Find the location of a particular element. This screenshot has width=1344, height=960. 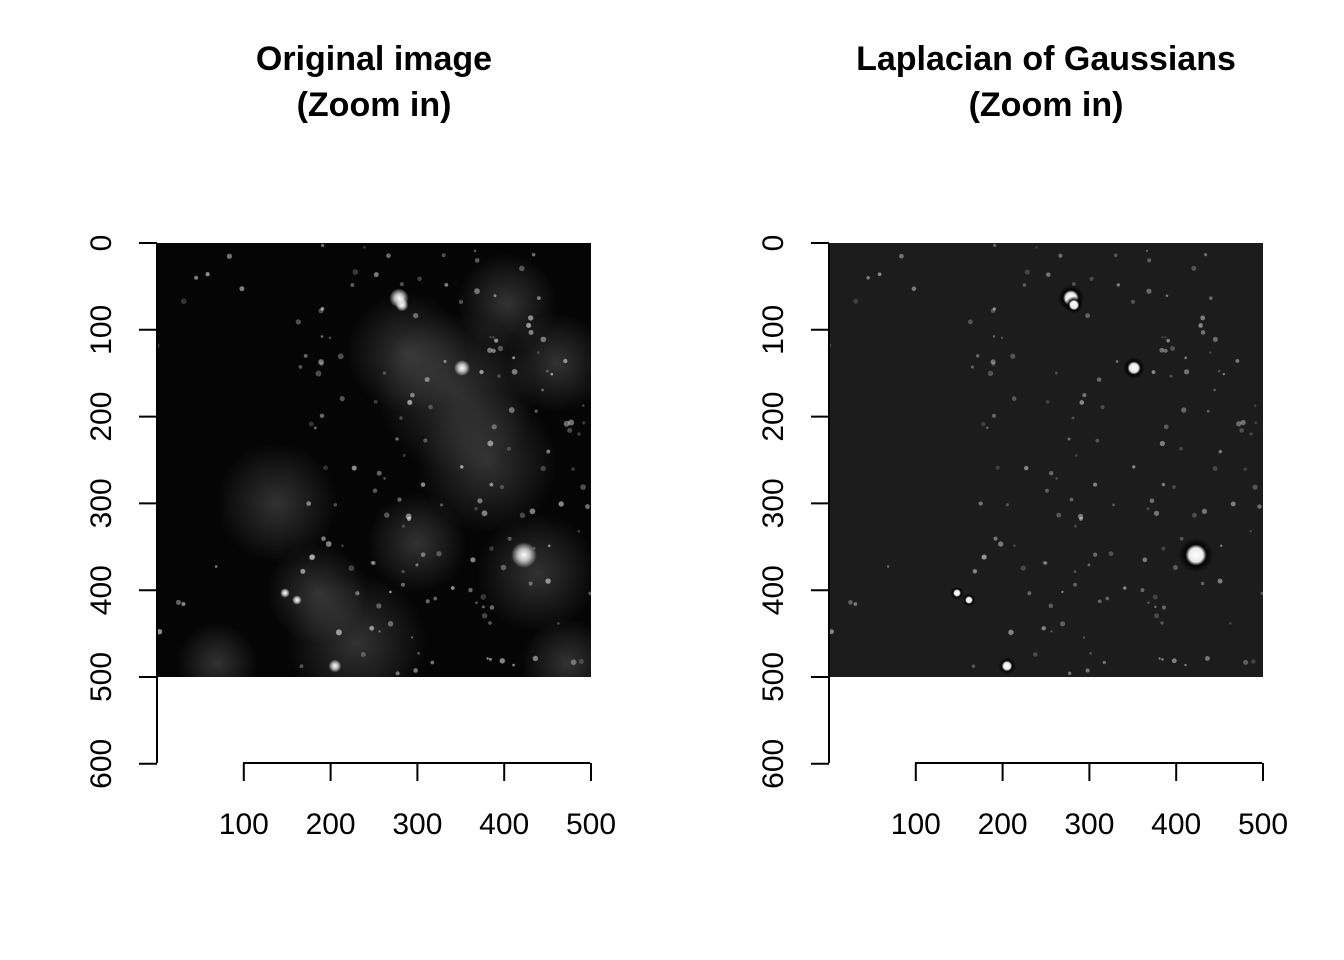

bright-spot is located at coordinates (1007, 666).